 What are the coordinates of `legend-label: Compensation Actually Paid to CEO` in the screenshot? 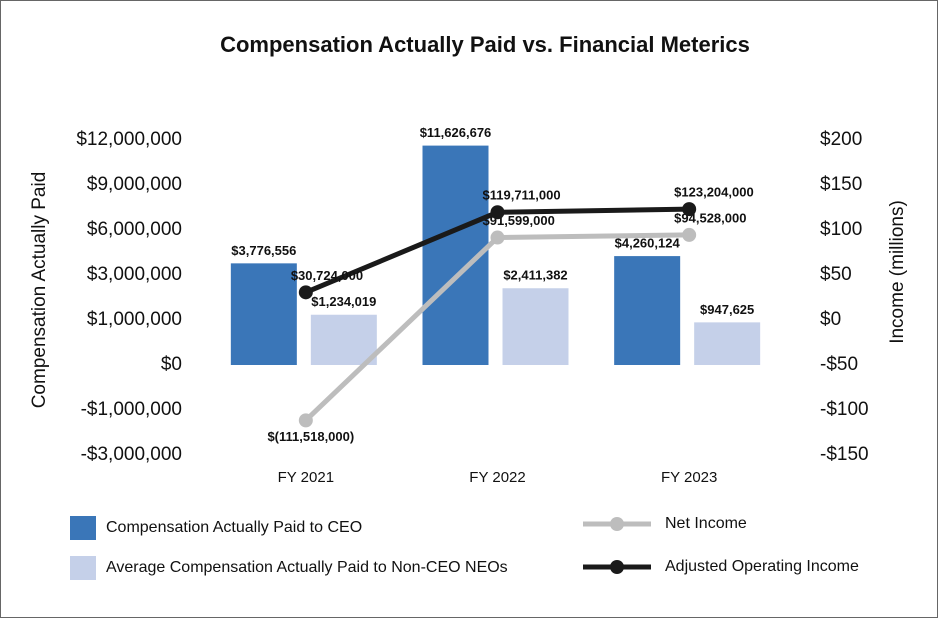 It's located at (234, 527).